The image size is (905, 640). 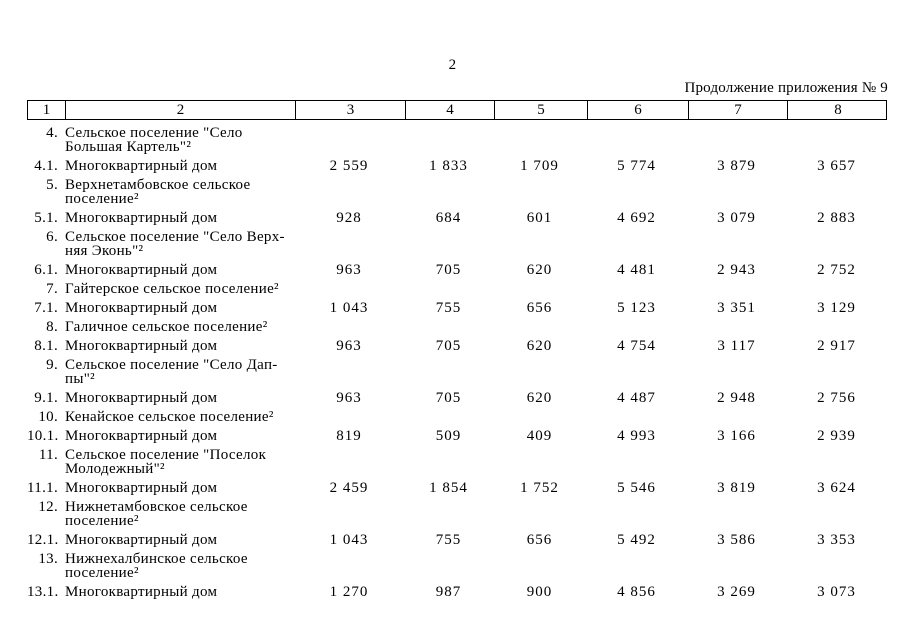 I want to click on row-value-cell: 2 883, so click(x=836, y=218).